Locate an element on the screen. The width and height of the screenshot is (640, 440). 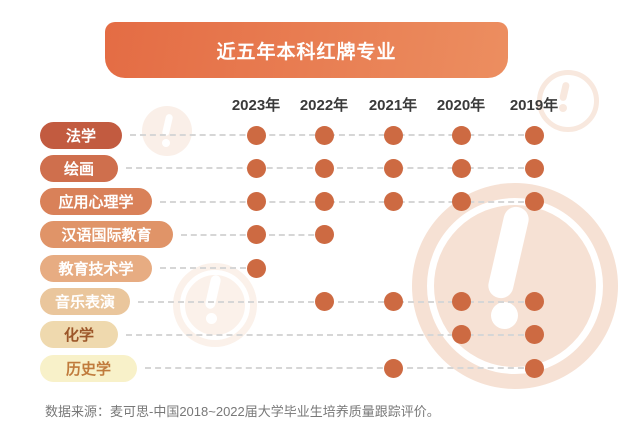
year-header: 2023年 is located at coordinates (256, 105).